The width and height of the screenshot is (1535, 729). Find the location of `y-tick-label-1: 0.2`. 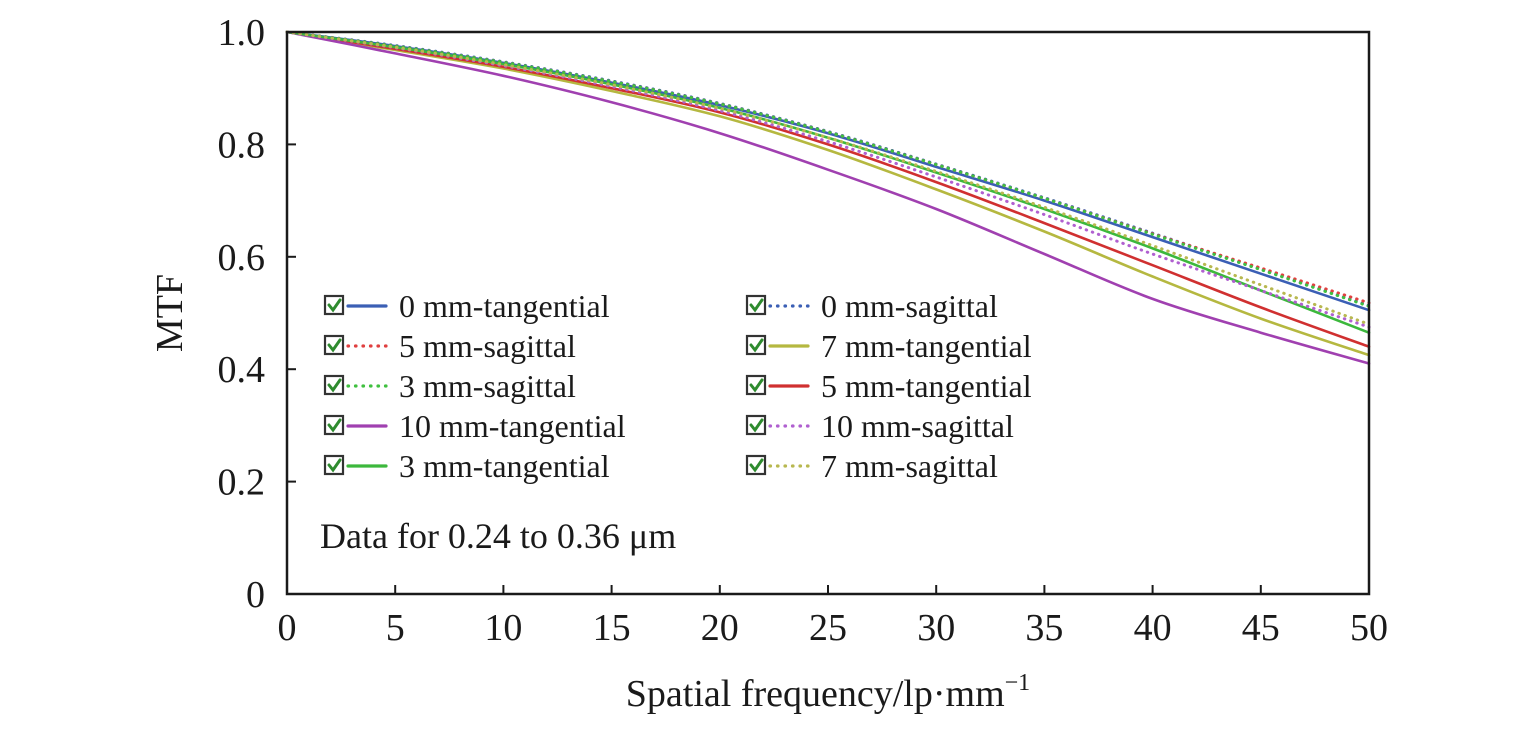

y-tick-label-1: 0.2 is located at coordinates (242, 483).